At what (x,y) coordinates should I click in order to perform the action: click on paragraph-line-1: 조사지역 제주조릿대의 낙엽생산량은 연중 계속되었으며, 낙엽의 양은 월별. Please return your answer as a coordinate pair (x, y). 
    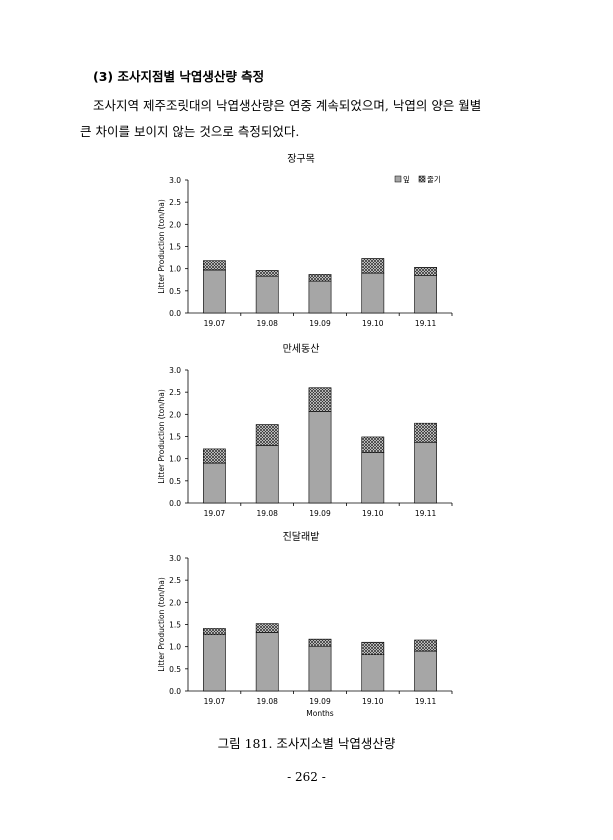
    Looking at the image, I should click on (287, 105).